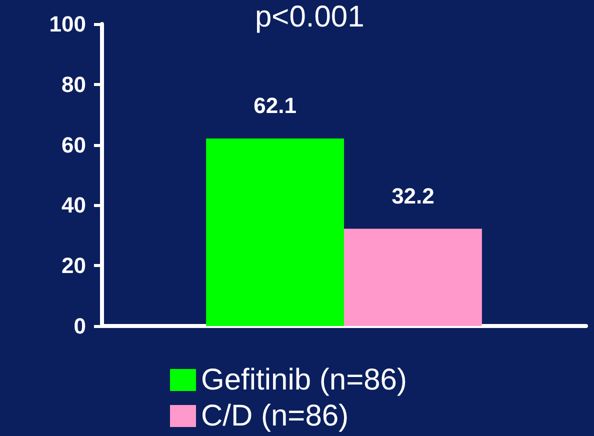  What do you see at coordinates (413, 195) in the screenshot?
I see `data-label: 32.2` at bounding box center [413, 195].